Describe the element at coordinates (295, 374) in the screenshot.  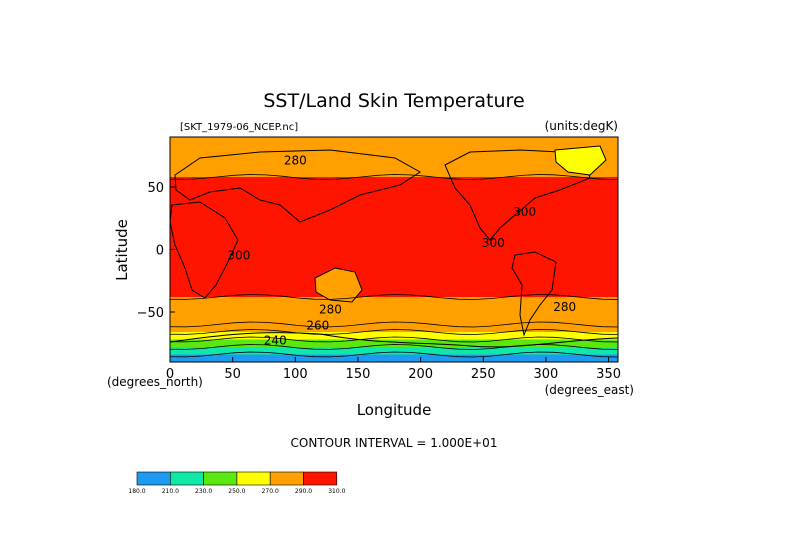
I see `x-tick-label: 100` at that location.